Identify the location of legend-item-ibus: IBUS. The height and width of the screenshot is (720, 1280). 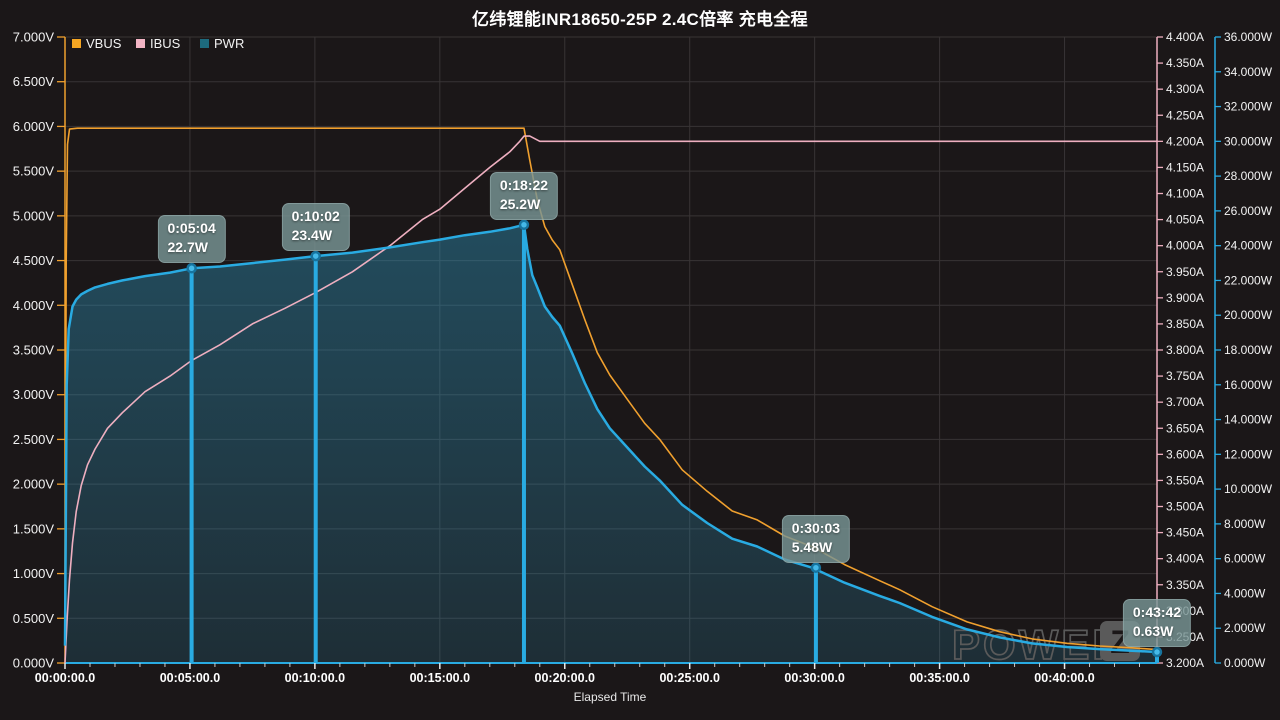
(168, 43).